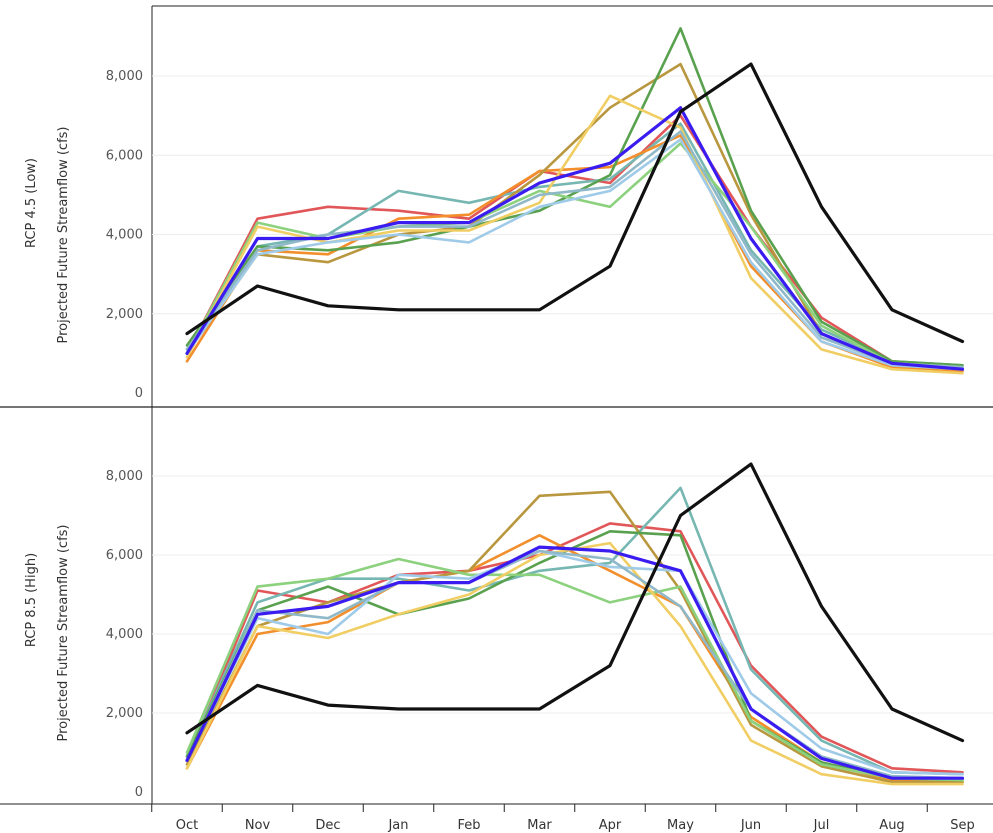  I want to click on x-tick-label: Oct, so click(187, 825).